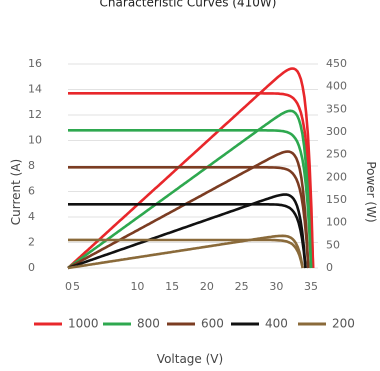 Image resolution: width=380 pixels, height=371 pixels. Describe the element at coordinates (35, 89) in the screenshot. I see `y-left-tick-label: 14` at that location.